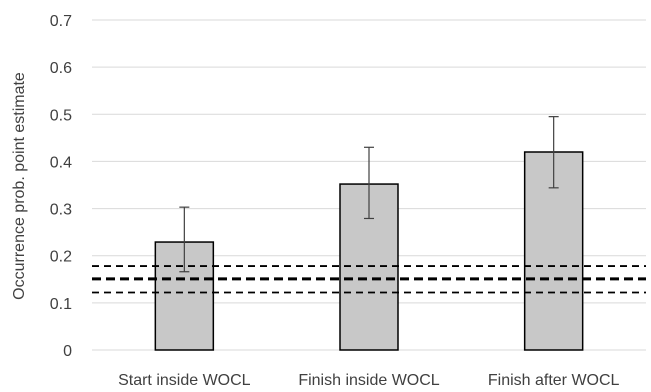 The height and width of the screenshot is (392, 651). I want to click on y-tick-label: 0, so click(67, 351).